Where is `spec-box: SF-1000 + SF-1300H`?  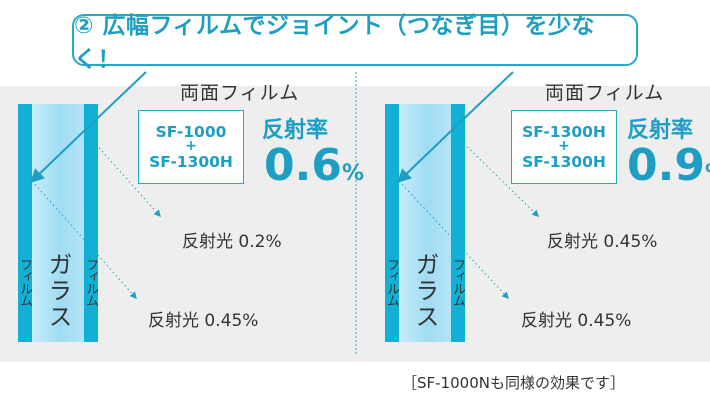 spec-box: SF-1000 + SF-1300H is located at coordinates (191, 147).